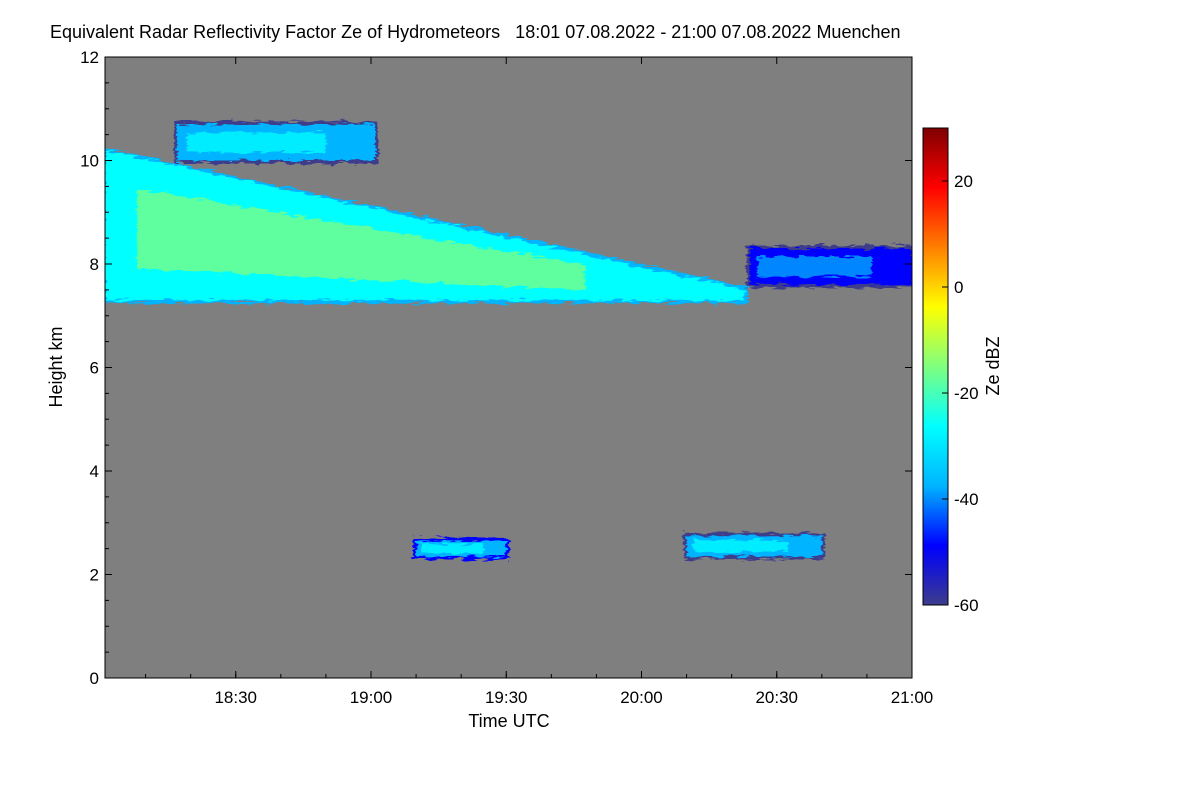  I want to click on y-tick-label: 8, so click(94, 264).